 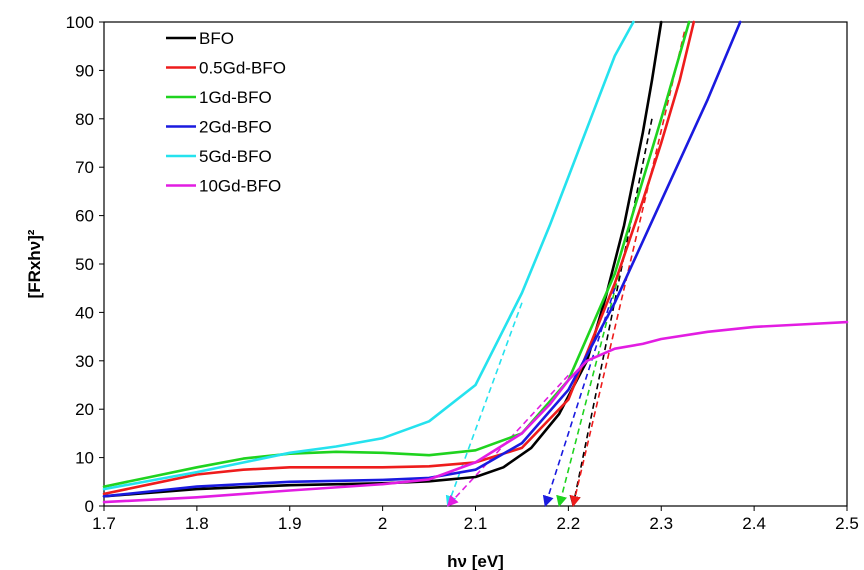 What do you see at coordinates (476, 523) in the screenshot?
I see `x-tick-label: 2.1` at bounding box center [476, 523].